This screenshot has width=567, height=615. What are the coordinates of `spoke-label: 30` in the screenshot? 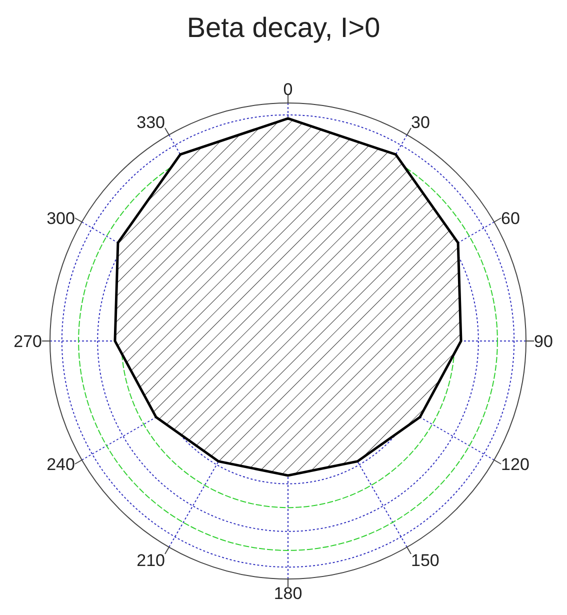 It's located at (420, 122).